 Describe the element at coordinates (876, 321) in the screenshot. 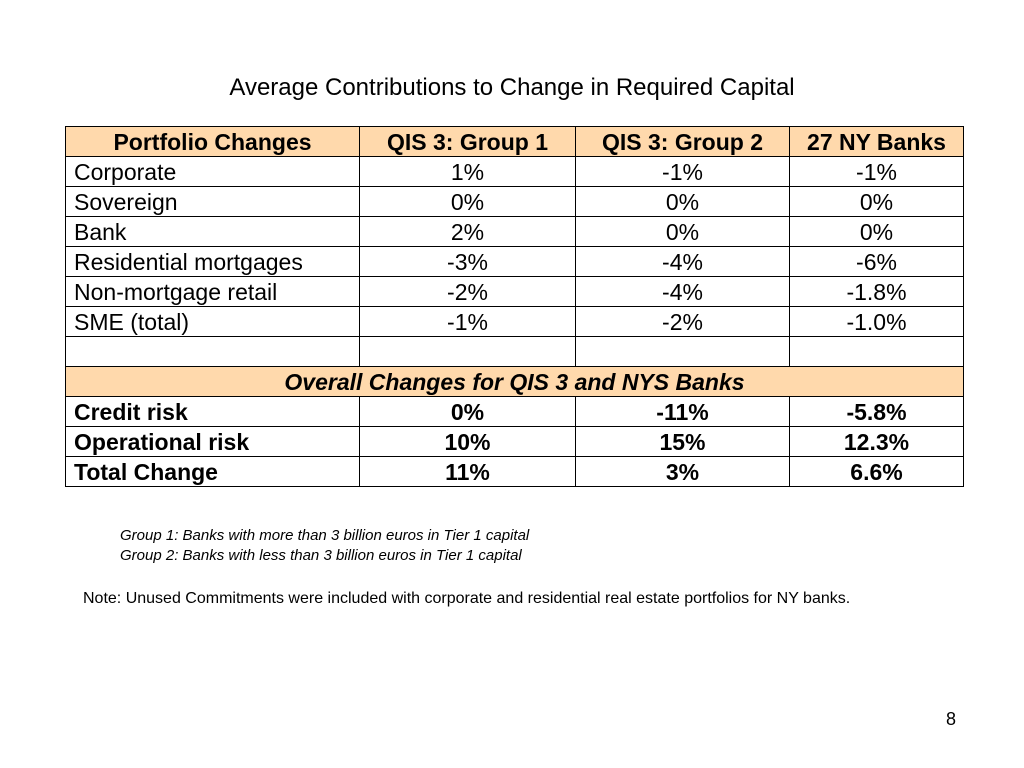

I see `cell-ny-banks: -1.0%` at that location.